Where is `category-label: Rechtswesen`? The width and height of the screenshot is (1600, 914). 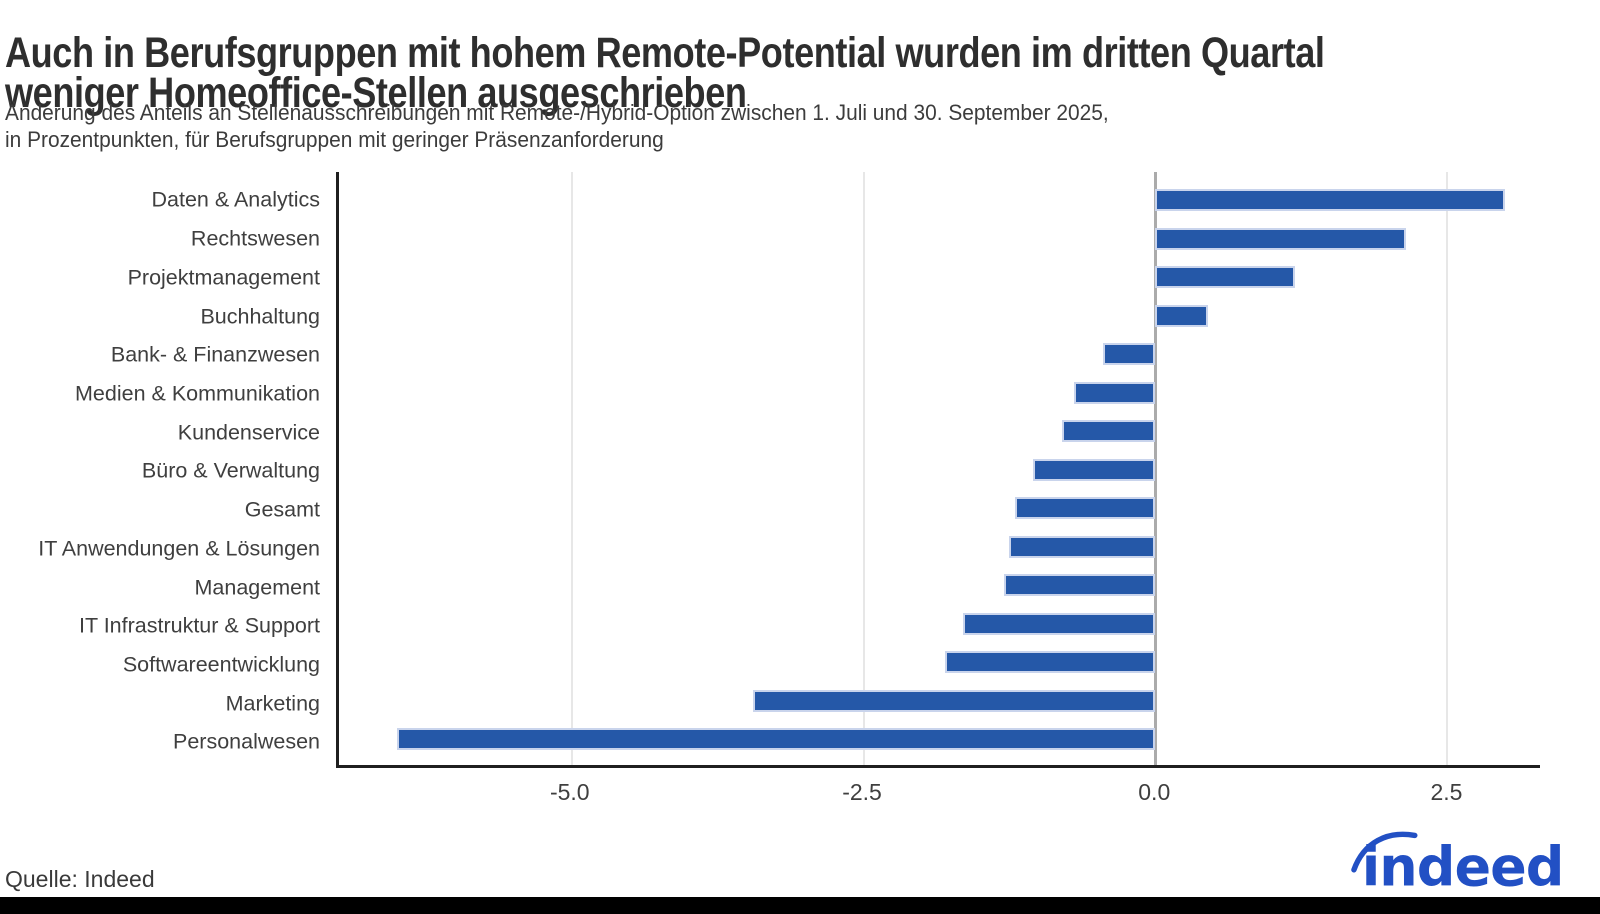 category-label: Rechtswesen is located at coordinates (255, 238).